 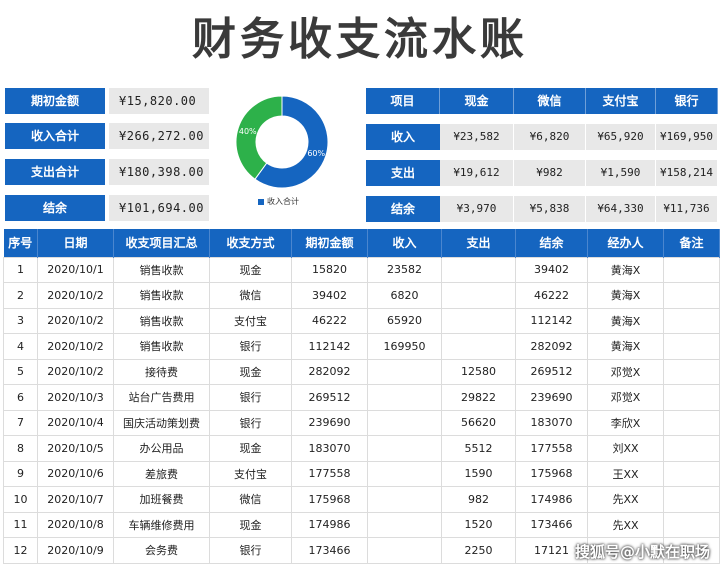 I want to click on table-cell: 17121, so click(x=551, y=550).